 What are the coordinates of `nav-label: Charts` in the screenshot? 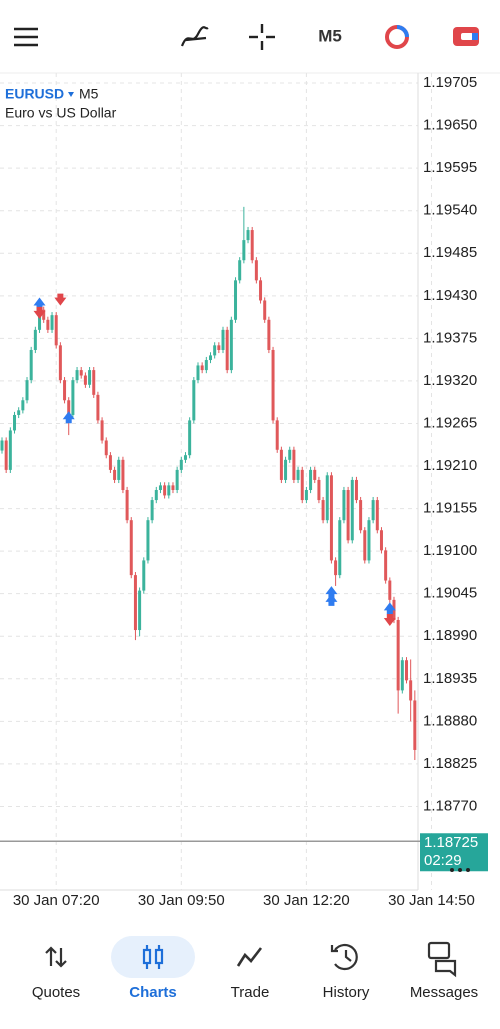 It's located at (153, 992).